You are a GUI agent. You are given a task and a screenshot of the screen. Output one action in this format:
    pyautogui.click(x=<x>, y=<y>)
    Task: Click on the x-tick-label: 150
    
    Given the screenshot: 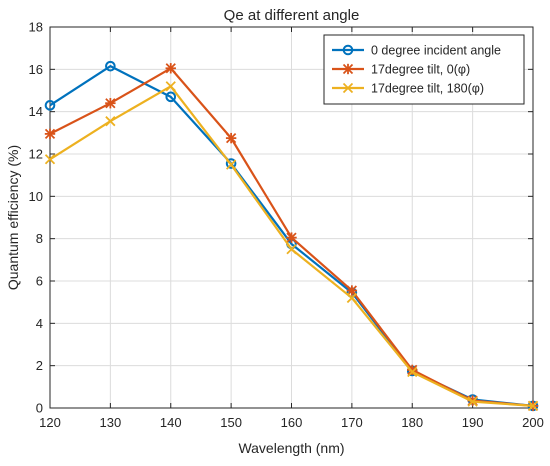 What is the action you would take?
    pyautogui.click(x=231, y=422)
    